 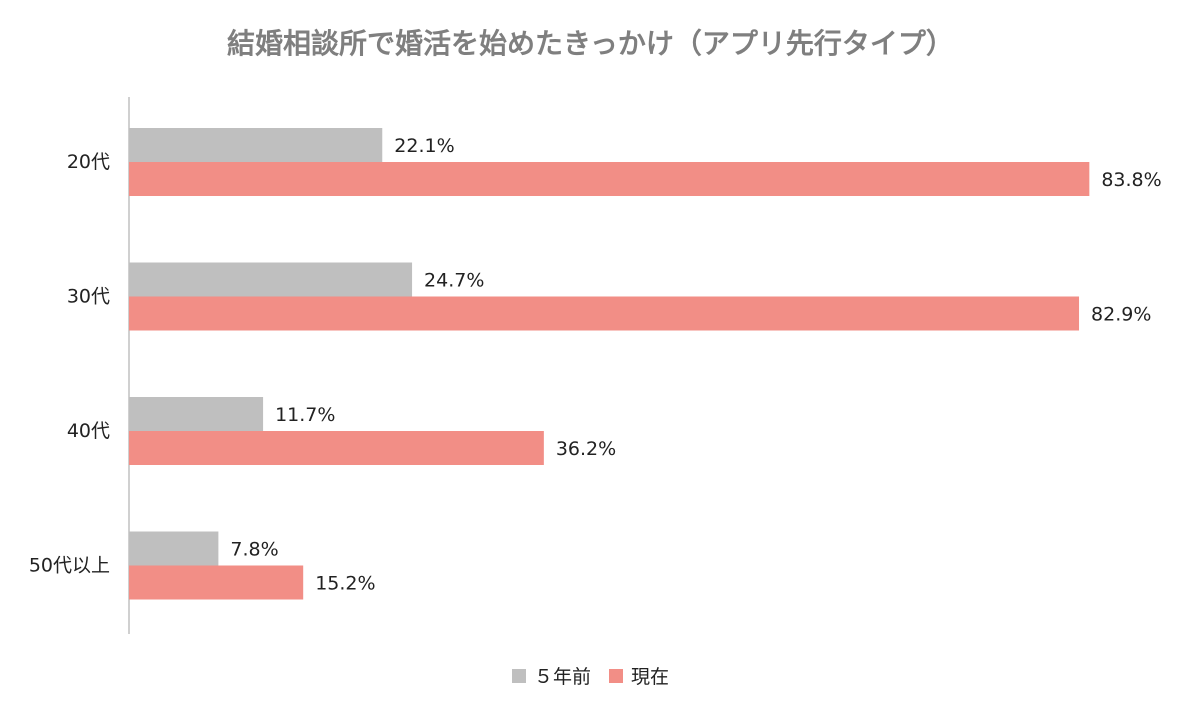 What do you see at coordinates (305, 415) in the screenshot?
I see `data-label: 11.7%` at bounding box center [305, 415].